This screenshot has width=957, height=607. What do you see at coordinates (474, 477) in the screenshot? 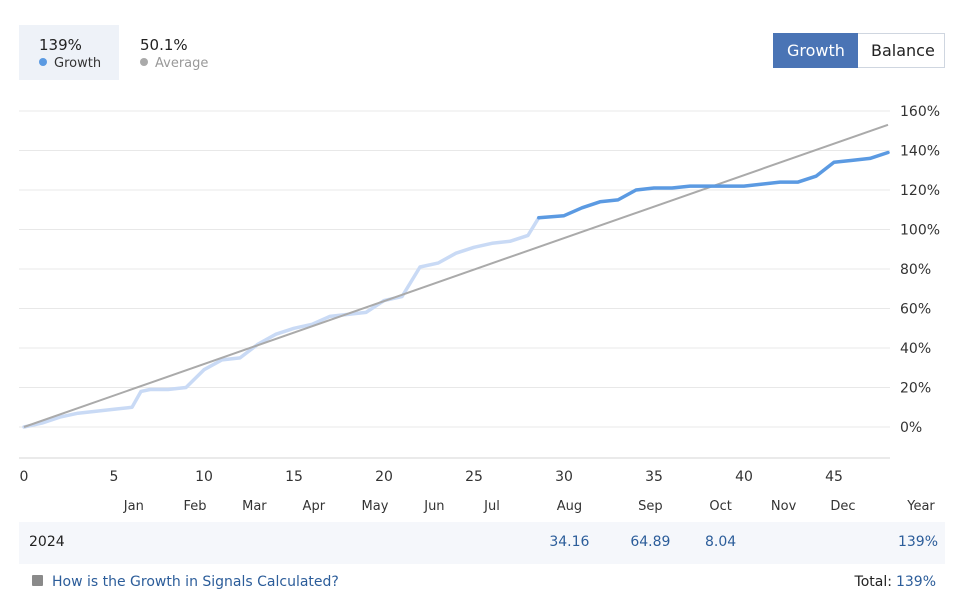
I see `x-tick-label: 25` at bounding box center [474, 477].